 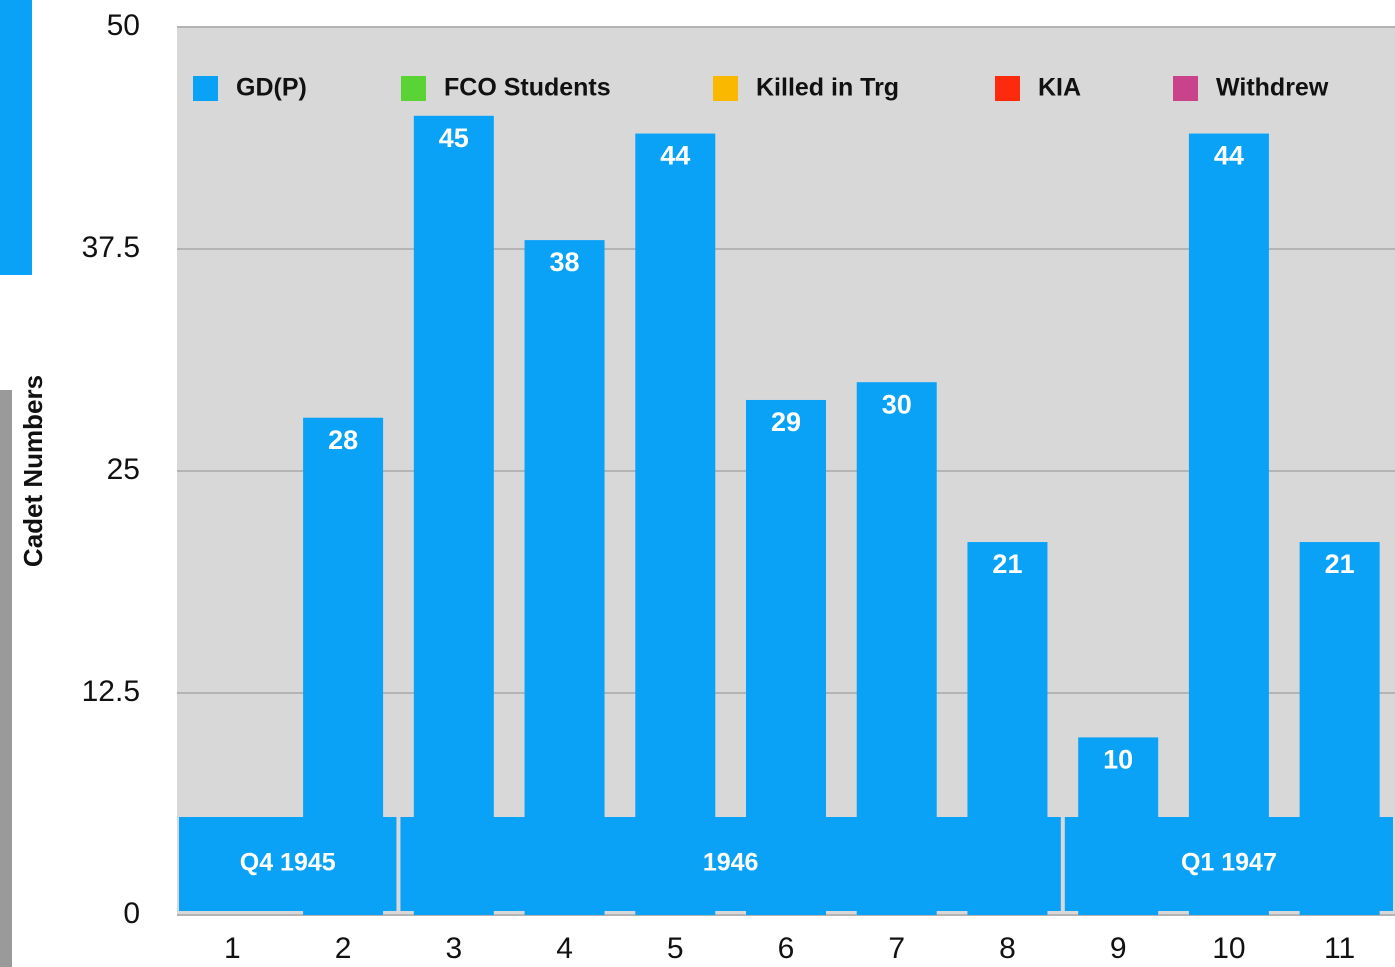 I want to click on x-tick-label: 9, so click(x=1118, y=948).